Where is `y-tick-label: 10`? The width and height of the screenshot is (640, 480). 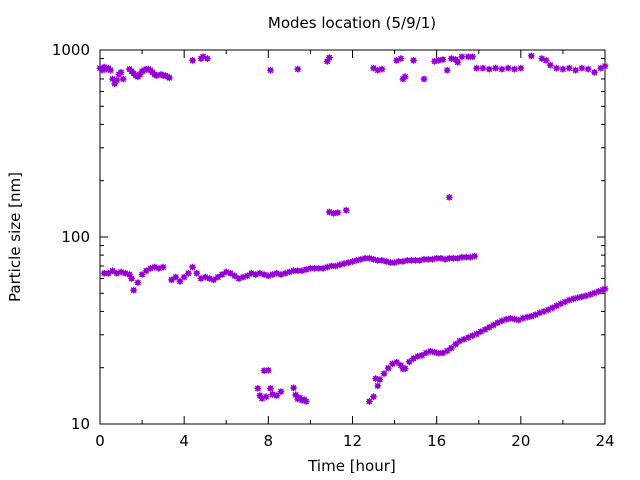 y-tick-label: 10 is located at coordinates (80, 424).